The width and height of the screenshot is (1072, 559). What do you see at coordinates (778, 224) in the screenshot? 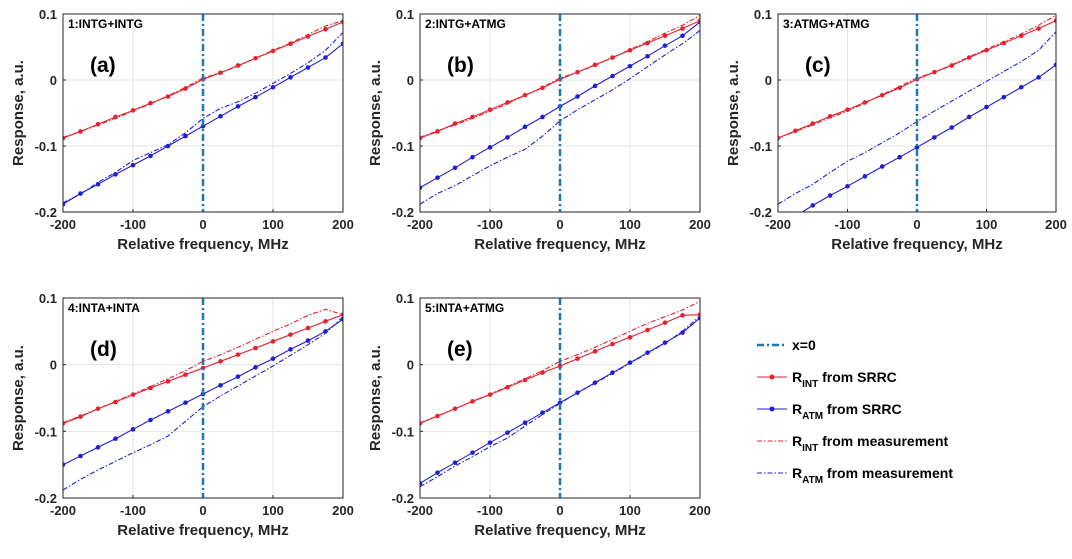
I see `x-tick-label: -200` at bounding box center [778, 224].